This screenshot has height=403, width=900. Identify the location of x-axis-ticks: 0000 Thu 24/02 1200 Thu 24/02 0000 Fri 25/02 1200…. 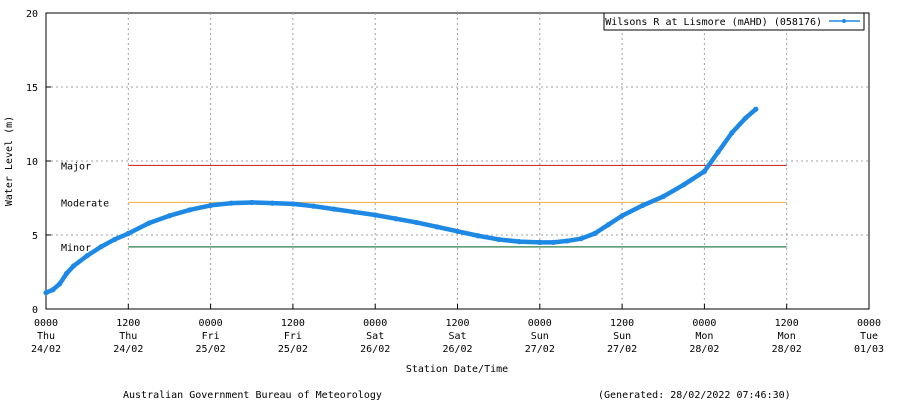
(457, 329).